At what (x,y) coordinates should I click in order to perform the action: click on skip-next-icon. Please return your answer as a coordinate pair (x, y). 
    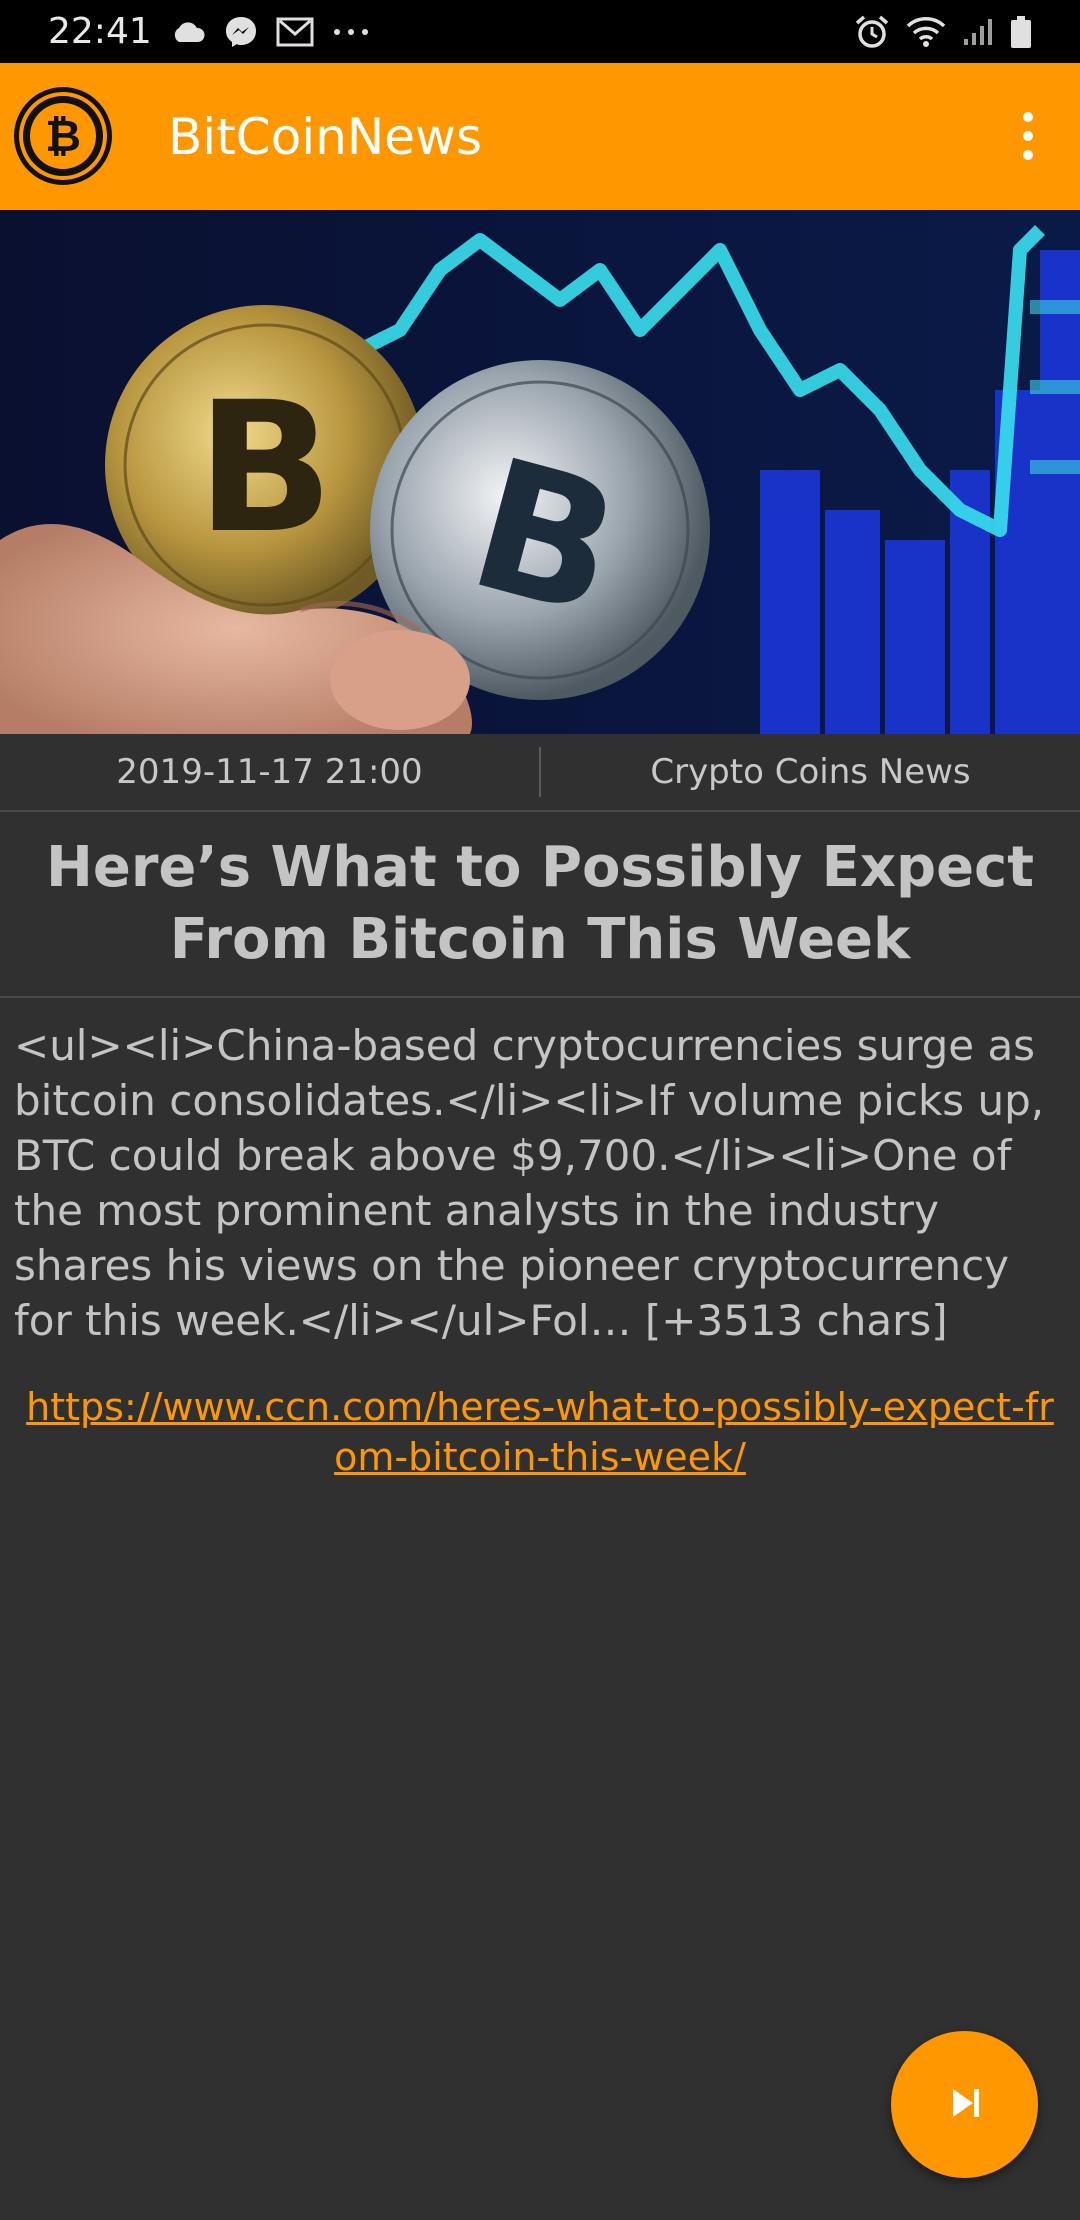
    Looking at the image, I should click on (965, 2105).